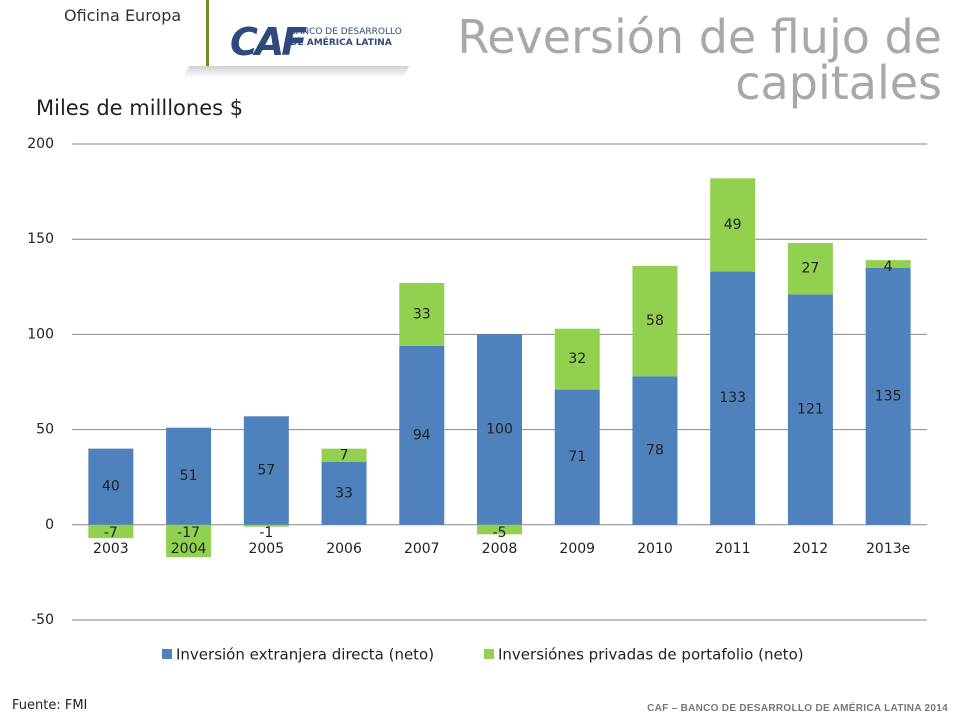 The image size is (960, 720). I want to click on data-label-fdi: 78, so click(655, 451).